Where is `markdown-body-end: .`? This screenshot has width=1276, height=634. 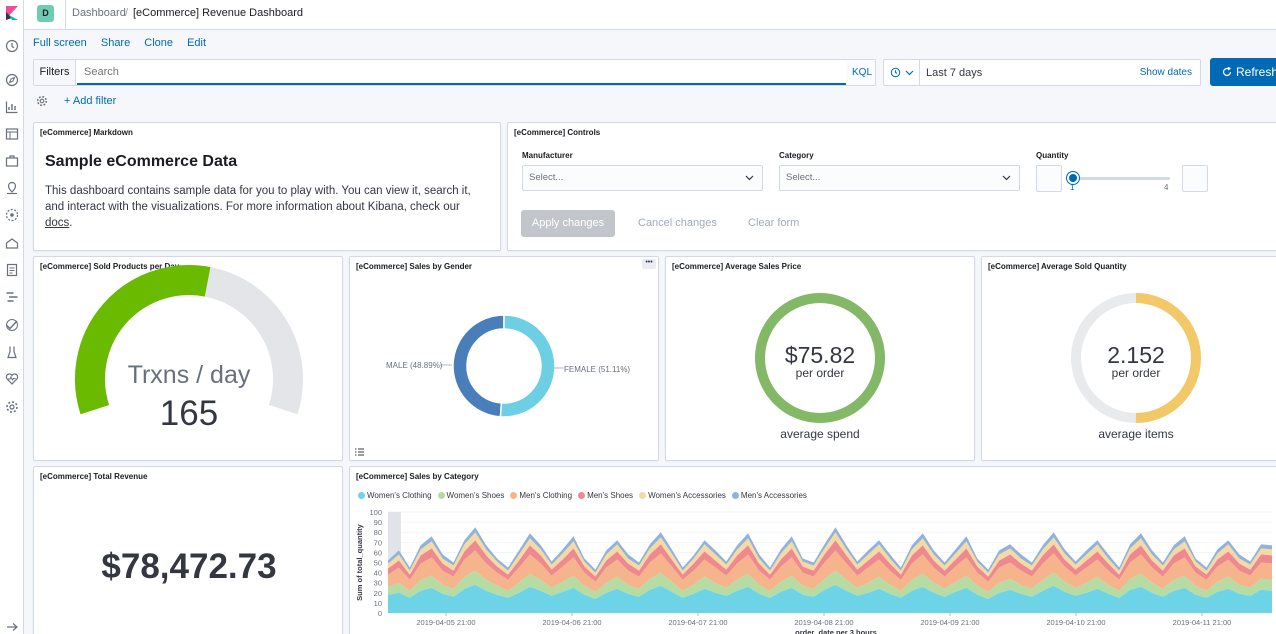 markdown-body-end: . is located at coordinates (71, 223).